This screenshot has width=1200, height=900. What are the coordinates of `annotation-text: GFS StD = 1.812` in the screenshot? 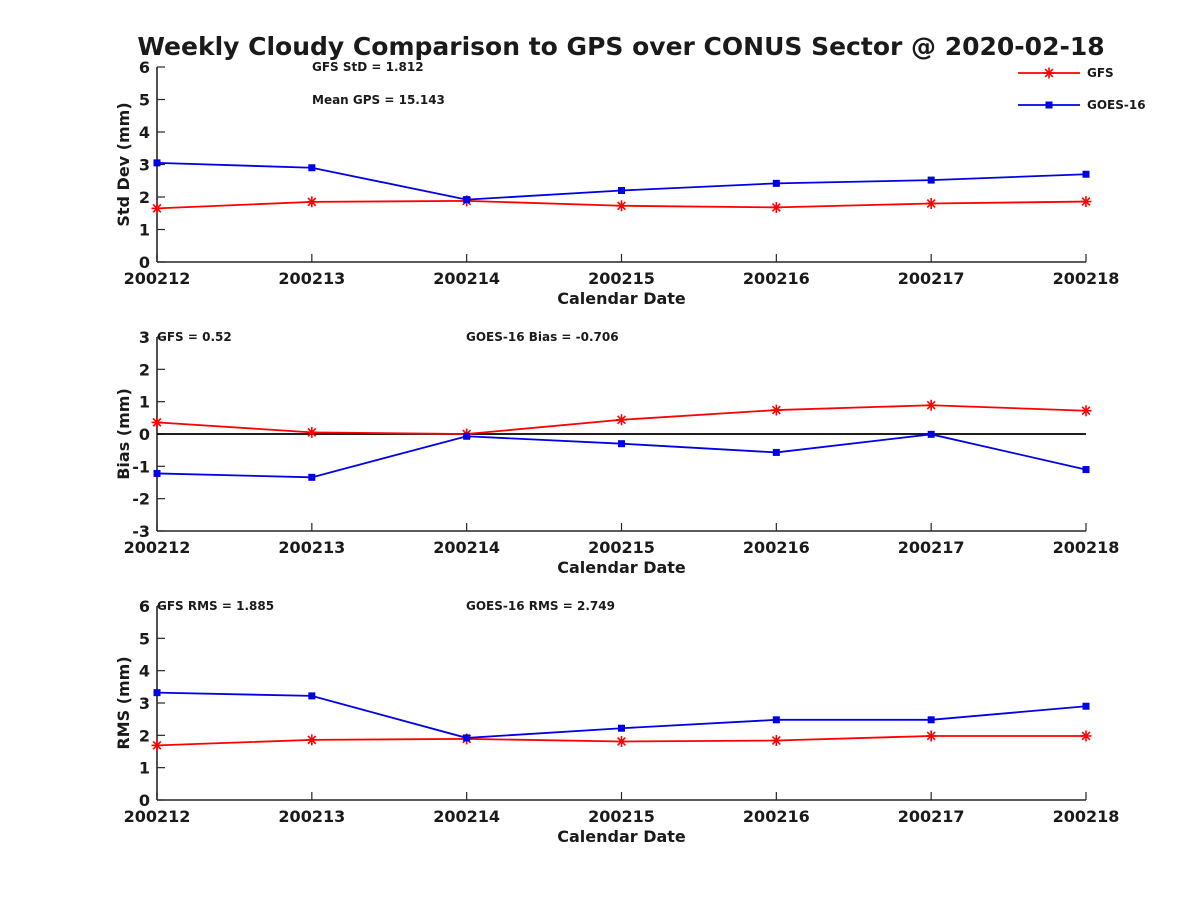 It's located at (368, 67).